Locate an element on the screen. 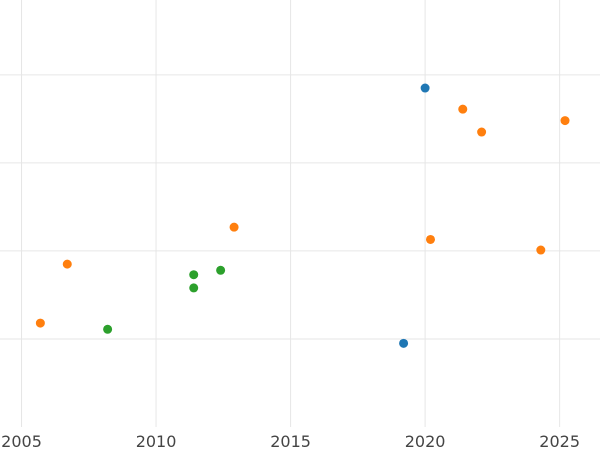  x-tick-labels: 2005 2010 2015 2020 2025 is located at coordinates (290, 441).